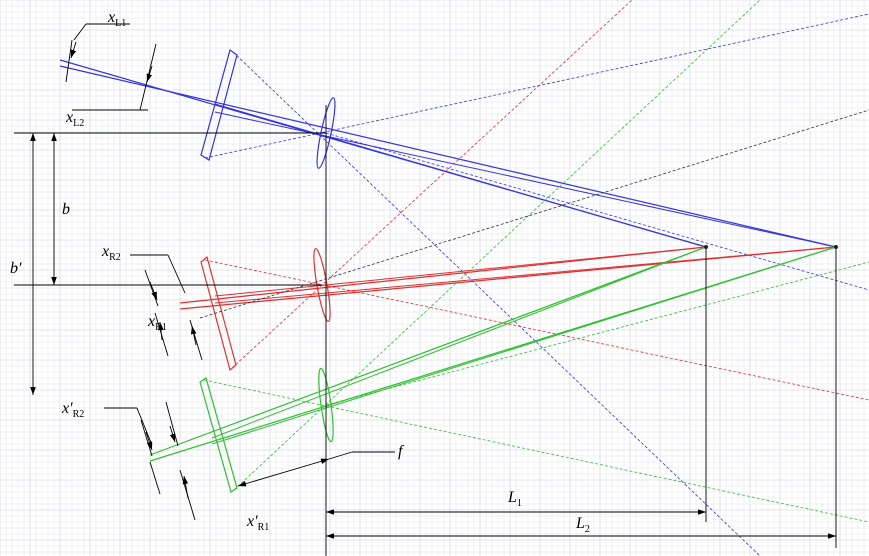 The image size is (869, 556). I want to click on label-b-prime: b′, so click(16, 268).